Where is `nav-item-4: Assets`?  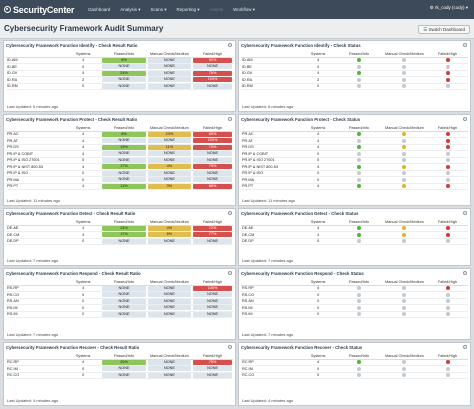
nav-item-4: Assets is located at coordinates (216, 9).